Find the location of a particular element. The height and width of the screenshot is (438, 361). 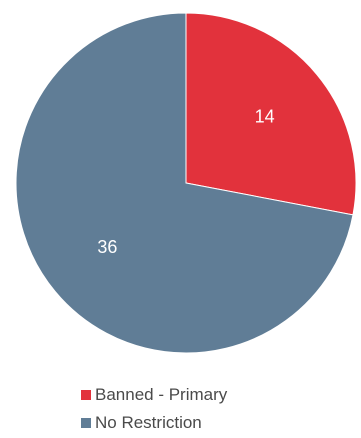

data-label-banned-primary: 14 is located at coordinates (265, 117).